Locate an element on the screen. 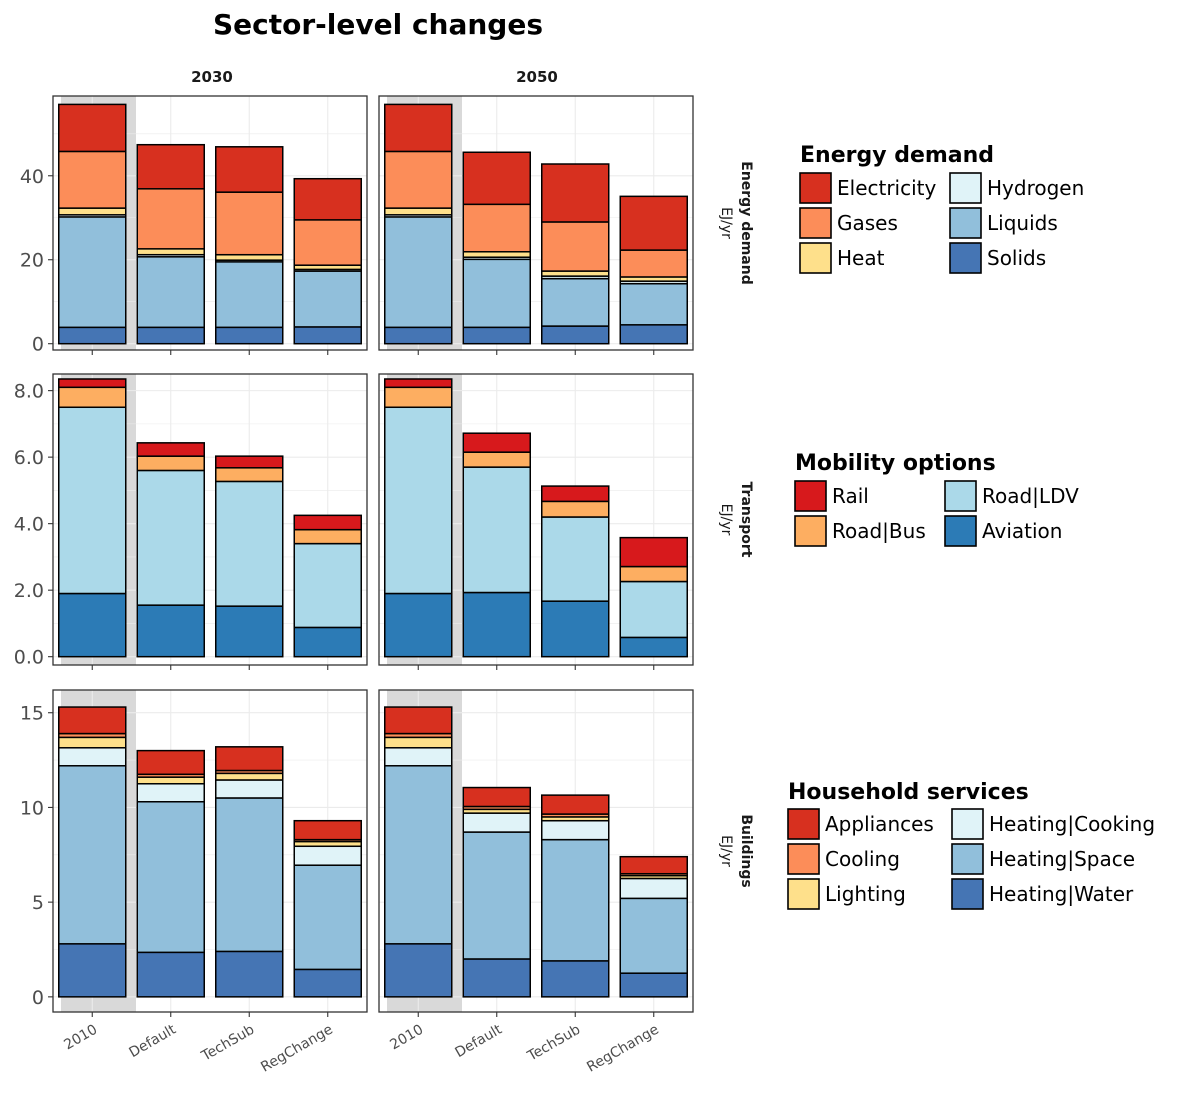 The width and height of the screenshot is (1183, 1099). legend-label-hydrogen: Hydrogen is located at coordinates (1035, 188).